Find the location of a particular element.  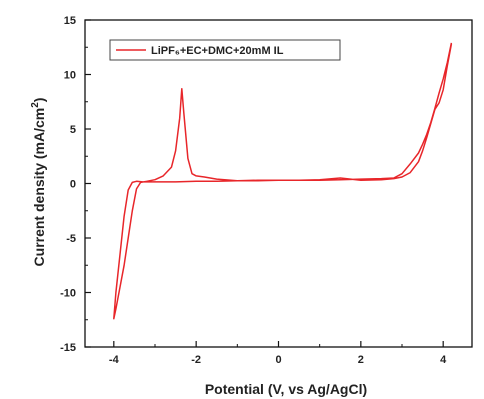

y-axis: -15 -10 -5 0 5 10 15 is located at coordinates (75, 184).